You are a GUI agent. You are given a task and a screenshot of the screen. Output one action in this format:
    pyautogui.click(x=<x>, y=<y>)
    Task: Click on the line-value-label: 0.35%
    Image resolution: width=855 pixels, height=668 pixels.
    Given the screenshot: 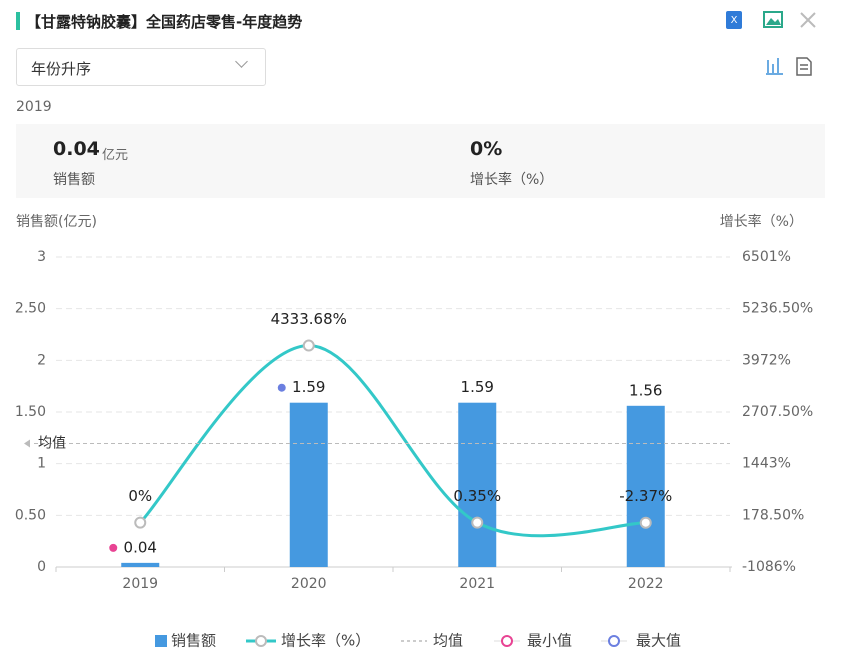 What is the action you would take?
    pyautogui.click(x=477, y=496)
    